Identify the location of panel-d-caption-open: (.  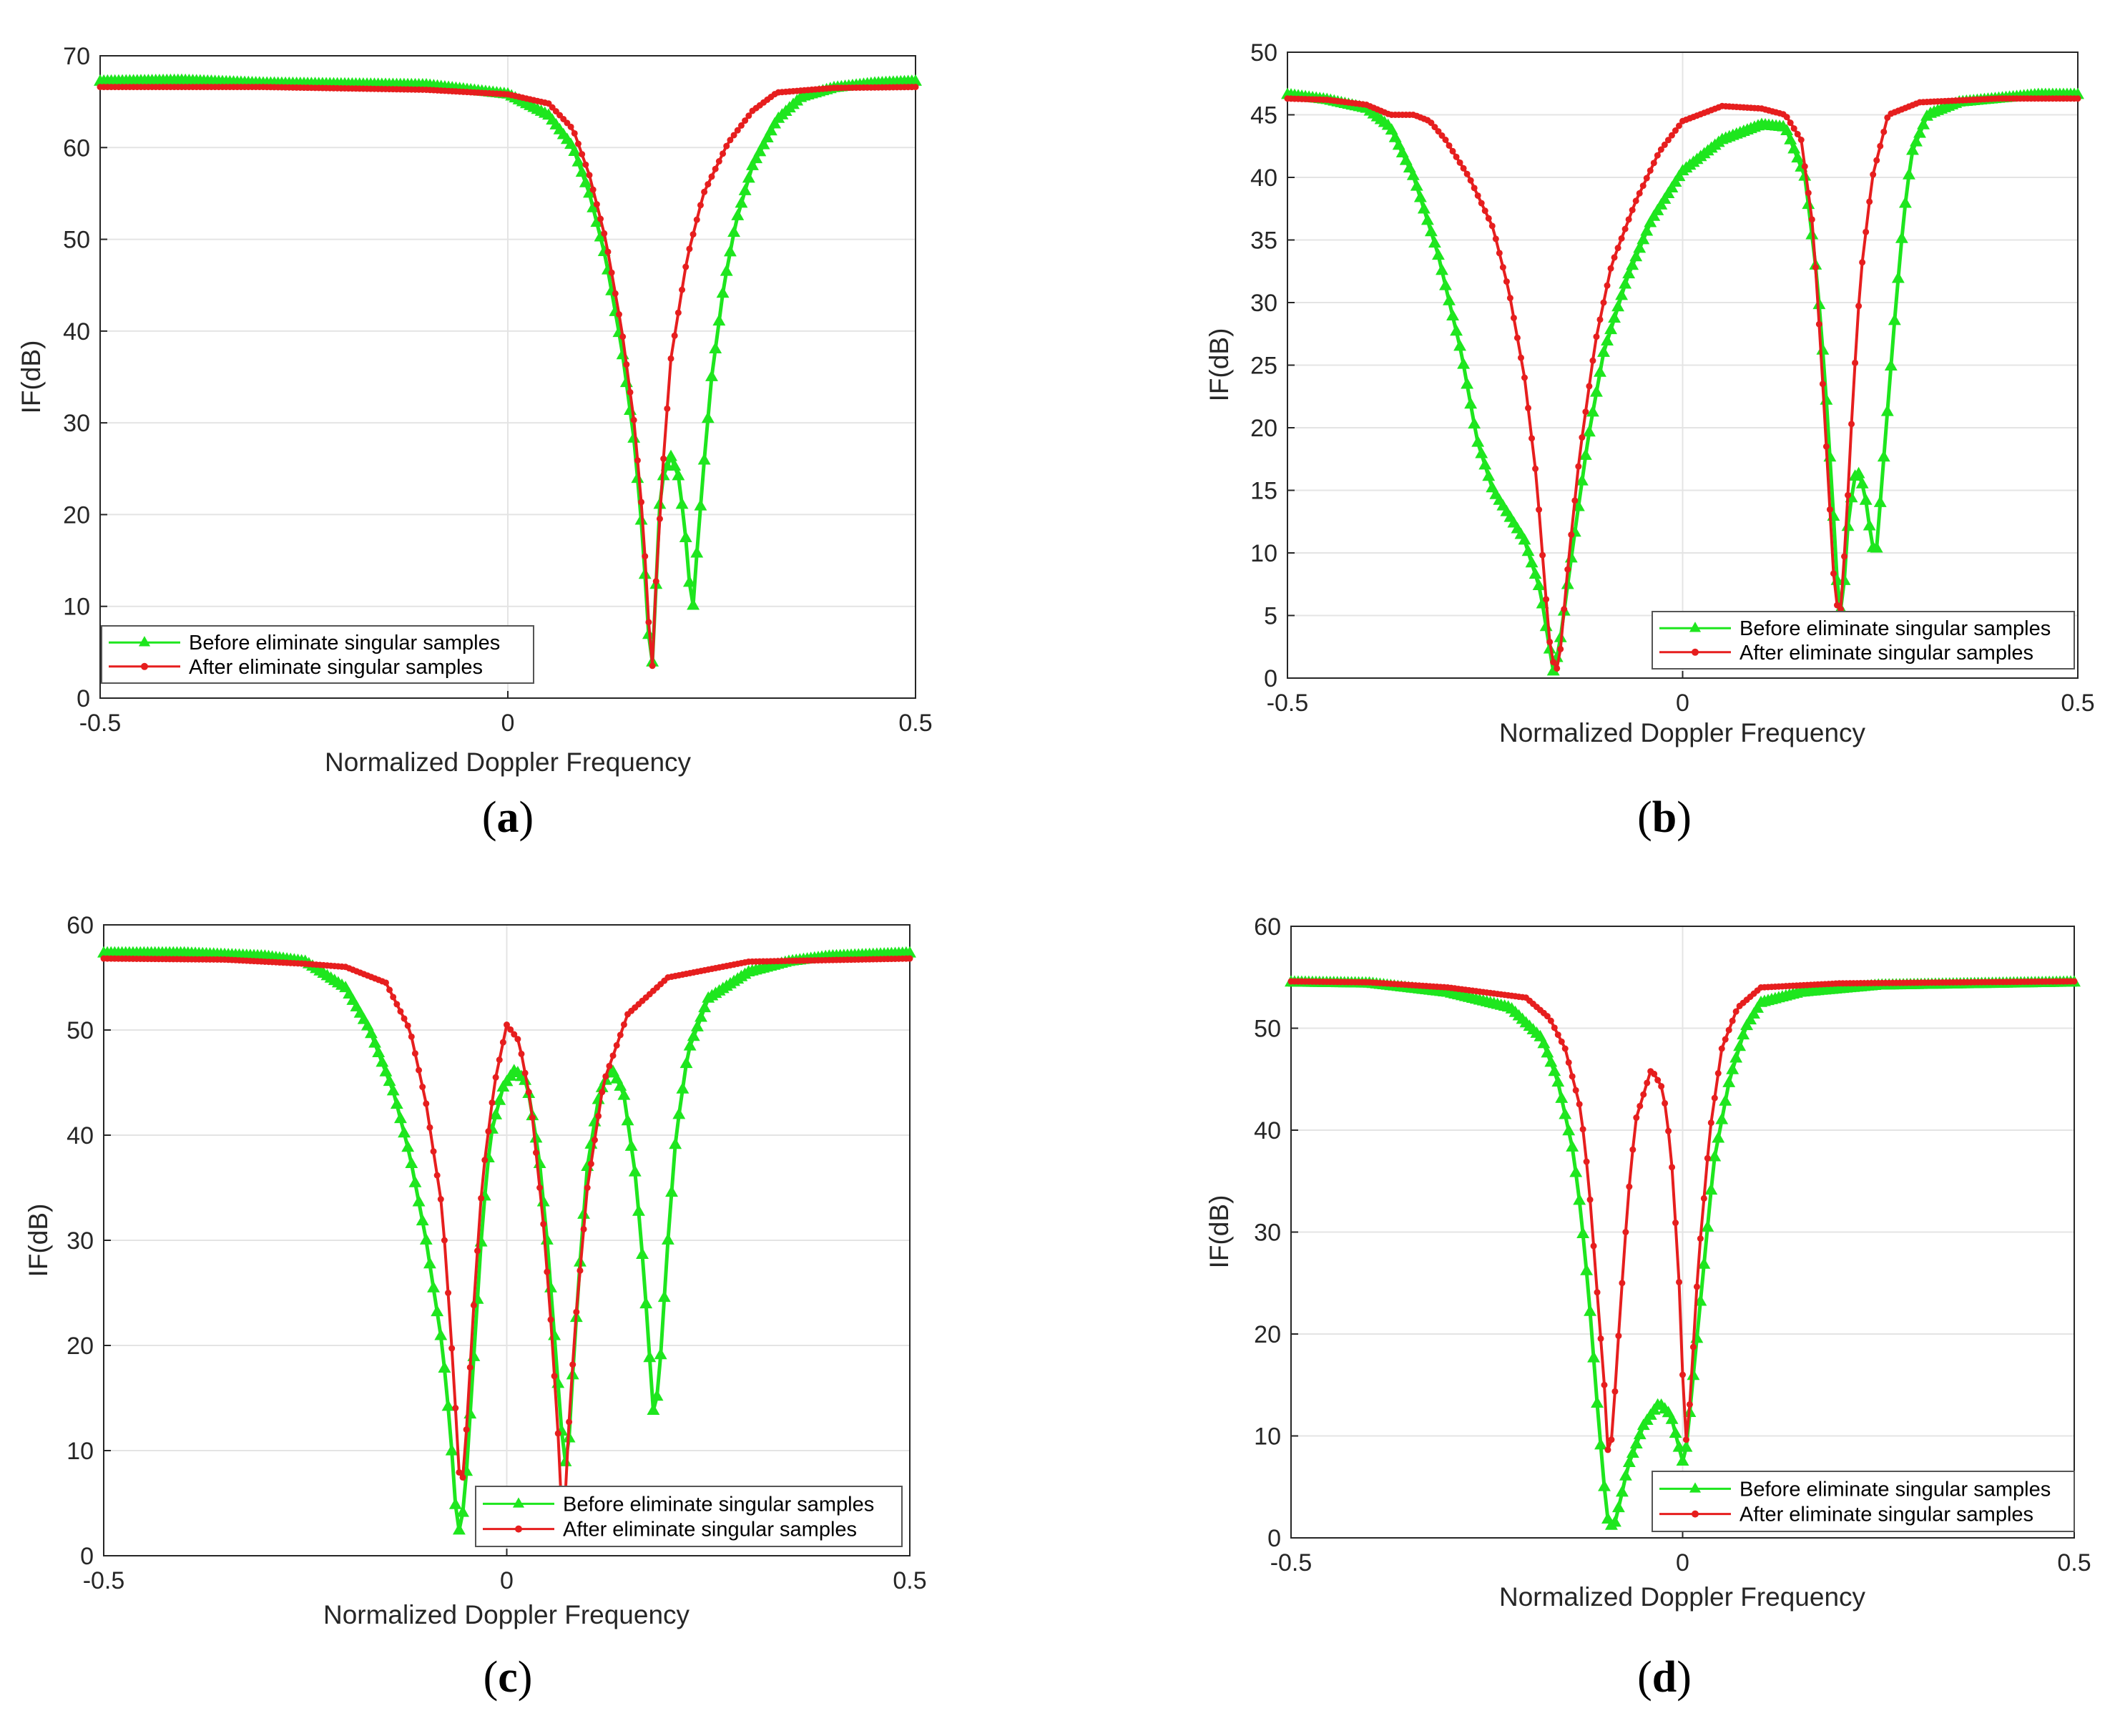
(1644, 1677).